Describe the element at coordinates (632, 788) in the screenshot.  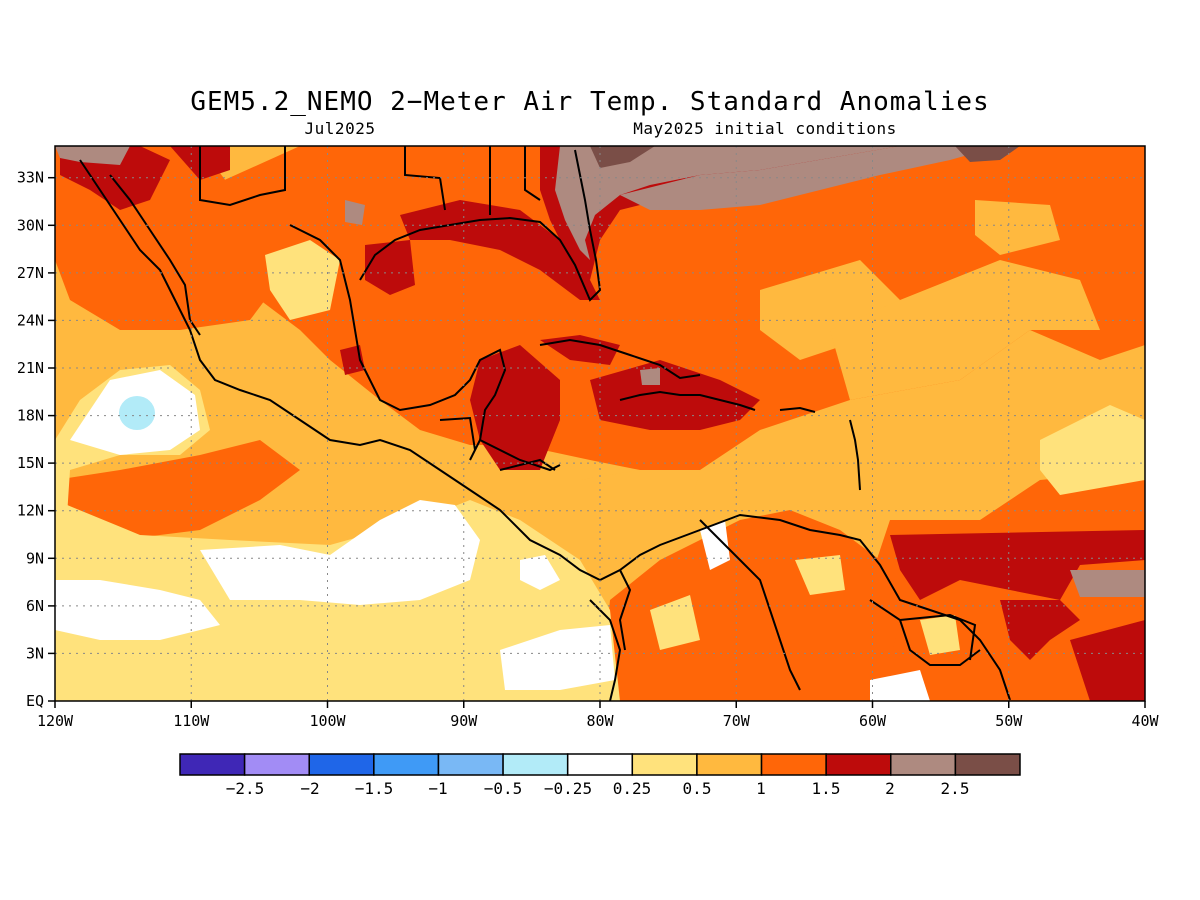
I see `colorbar-label: 0.25` at that location.